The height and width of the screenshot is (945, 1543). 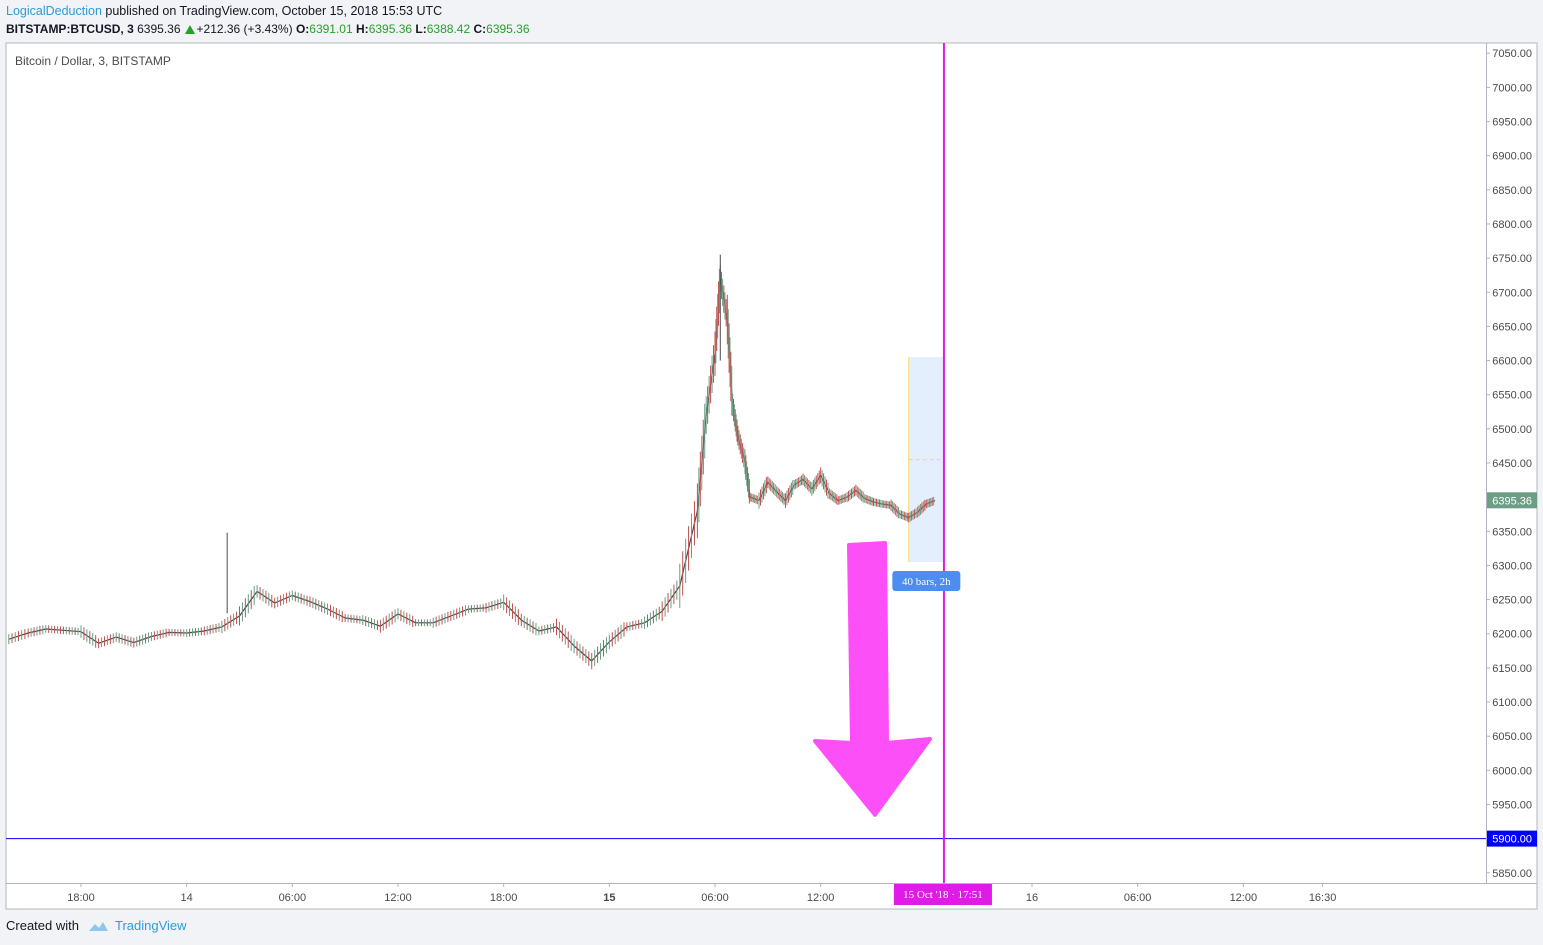 What do you see at coordinates (508, 29) in the screenshot?
I see `close-value: 6395.36` at bounding box center [508, 29].